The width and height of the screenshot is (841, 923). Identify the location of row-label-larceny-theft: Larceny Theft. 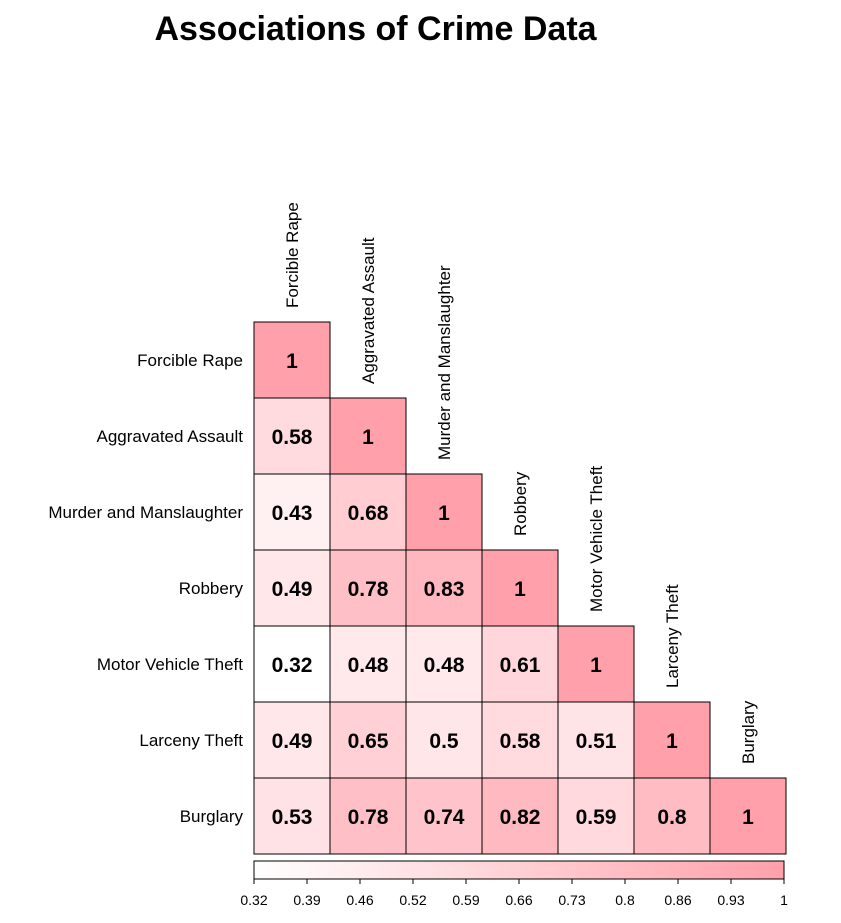
(191, 740).